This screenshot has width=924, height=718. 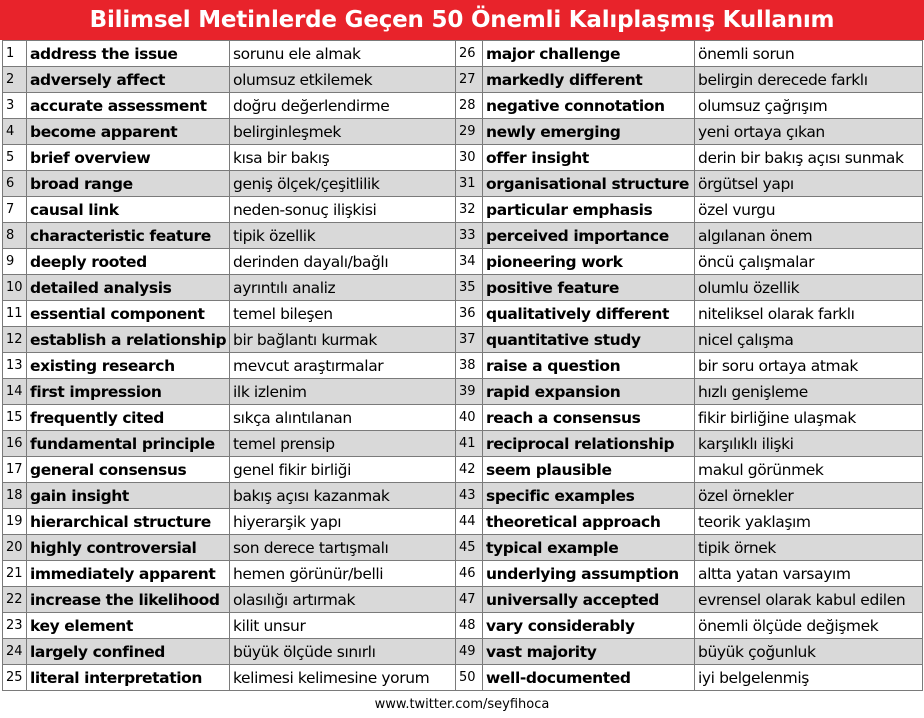 I want to click on turkish-translation: nicel çalışma, so click(x=808, y=339).